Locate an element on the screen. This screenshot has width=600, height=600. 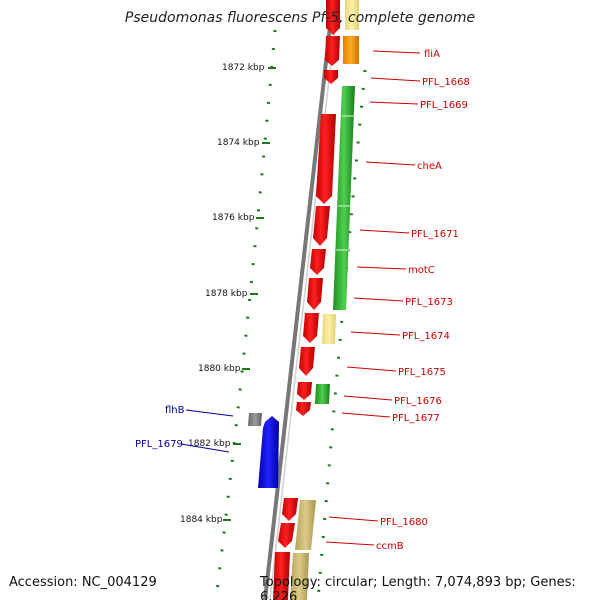
gene-label: PFL_1671 is located at coordinates (435, 234).